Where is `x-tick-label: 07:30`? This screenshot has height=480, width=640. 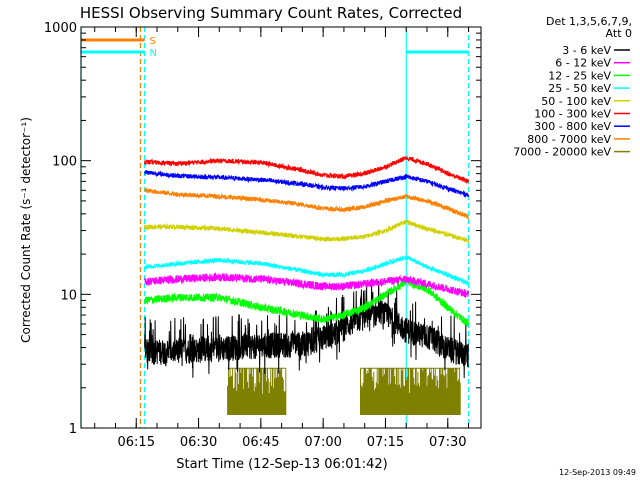
x-tick-label: 07:30 is located at coordinates (447, 442).